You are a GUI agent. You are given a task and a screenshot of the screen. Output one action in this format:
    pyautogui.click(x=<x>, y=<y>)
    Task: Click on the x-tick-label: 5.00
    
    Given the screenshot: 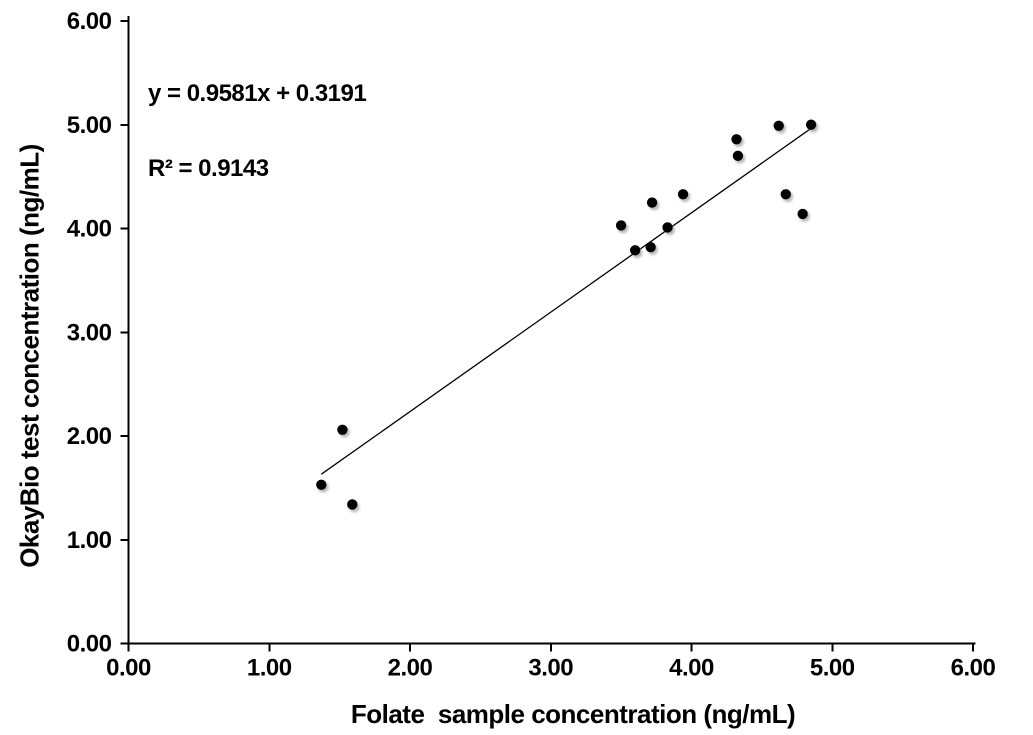 What is the action you would take?
    pyautogui.click(x=832, y=668)
    